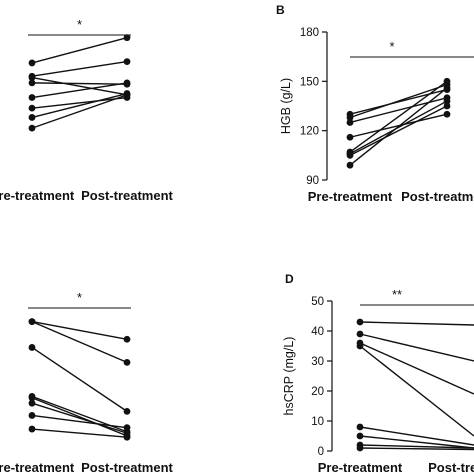 This screenshot has width=474, height=474. Describe the element at coordinates (289, 376) in the screenshot. I see `panel-D-y-axis-title: hsCRP (mg/L)` at that location.